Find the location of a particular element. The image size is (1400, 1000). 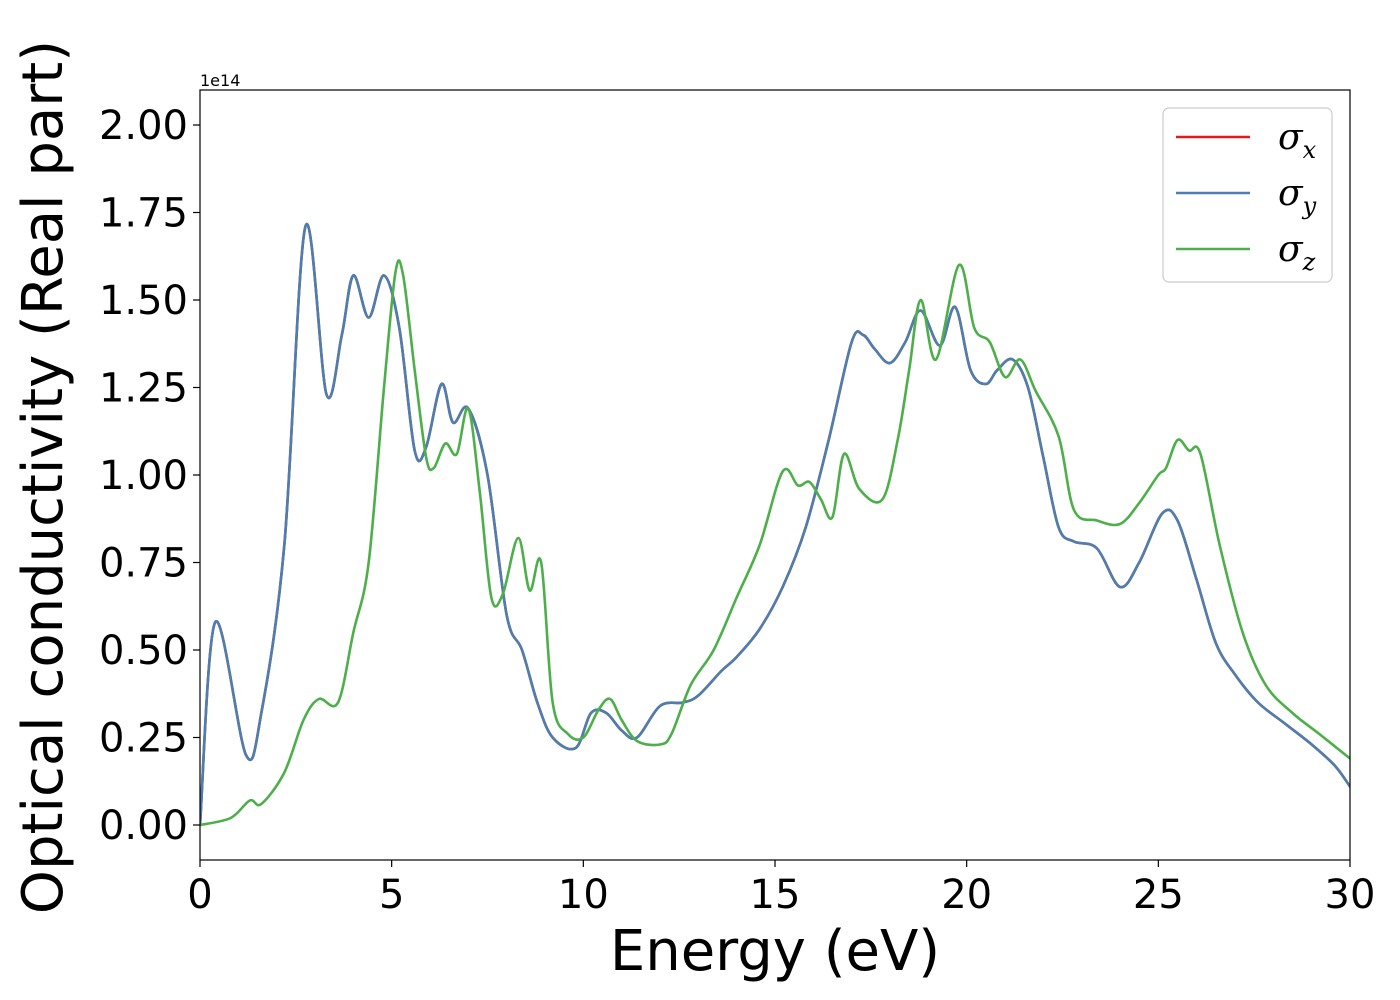

x-tick-label: 5 is located at coordinates (391, 895).